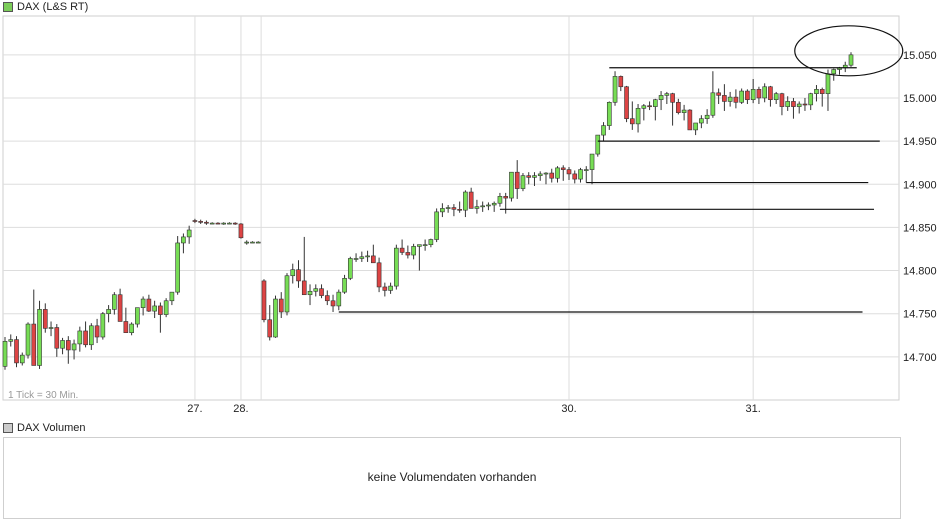 The width and height of the screenshot is (940, 526). Describe the element at coordinates (920, 358) in the screenshot. I see `y-tick-label: 14.700` at that location.